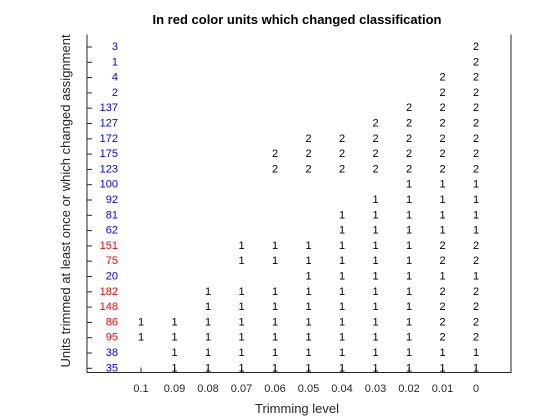 Image resolution: width=560 pixels, height=420 pixels. Describe the element at coordinates (109, 169) in the screenshot. I see `unit-label: 123` at that location.